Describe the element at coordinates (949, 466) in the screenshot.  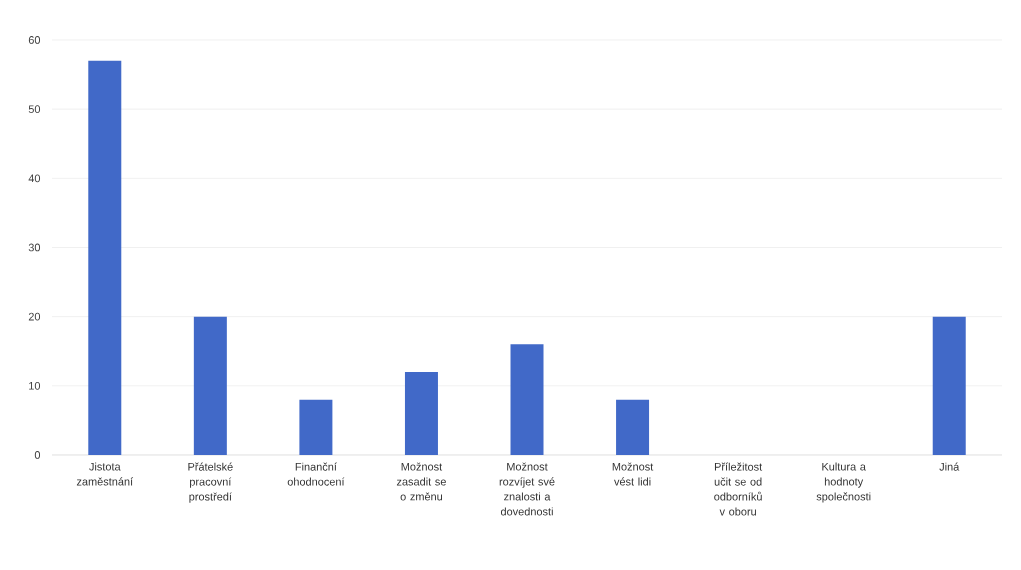
I see `x-tick-label: Jiná` at that location.